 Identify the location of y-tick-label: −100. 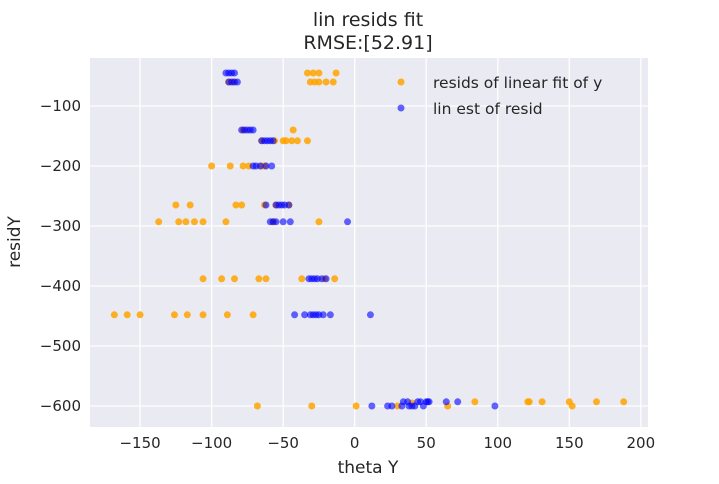
(60, 106).